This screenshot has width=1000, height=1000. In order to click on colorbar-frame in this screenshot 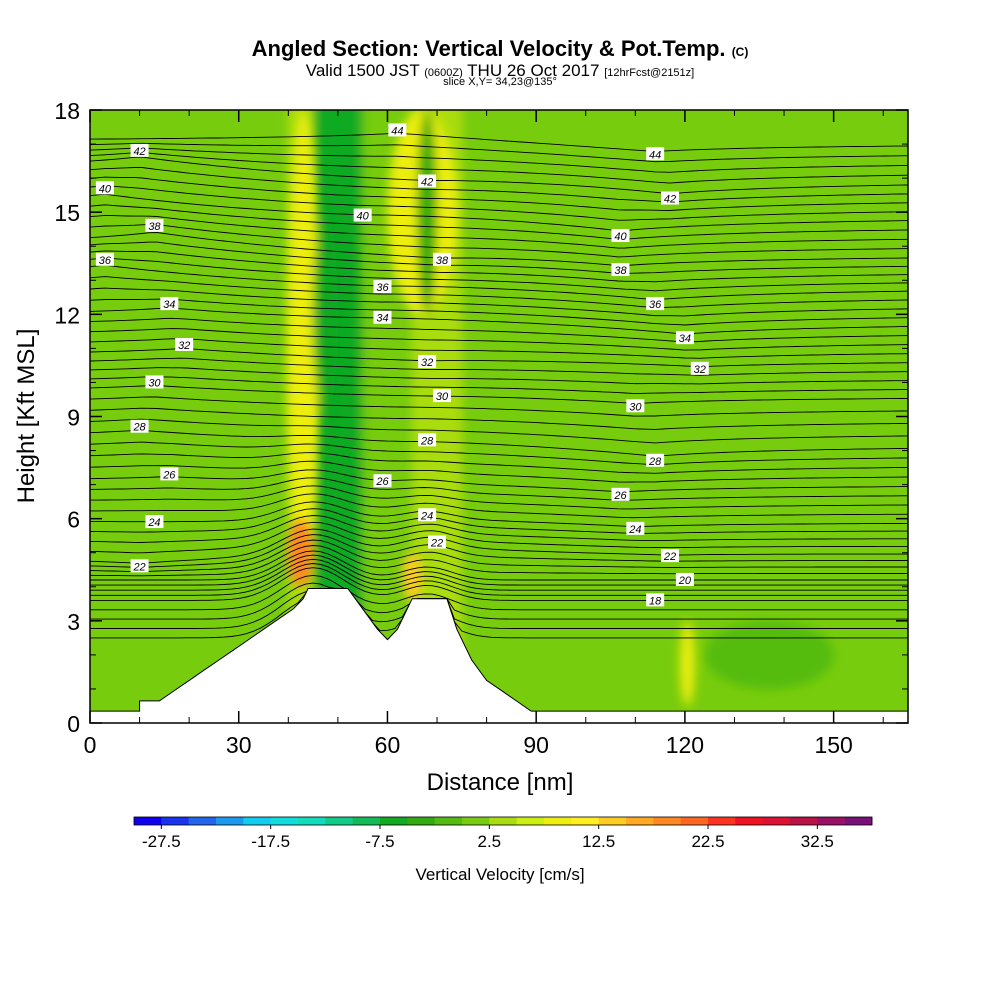, I will do `click(503, 821)`.